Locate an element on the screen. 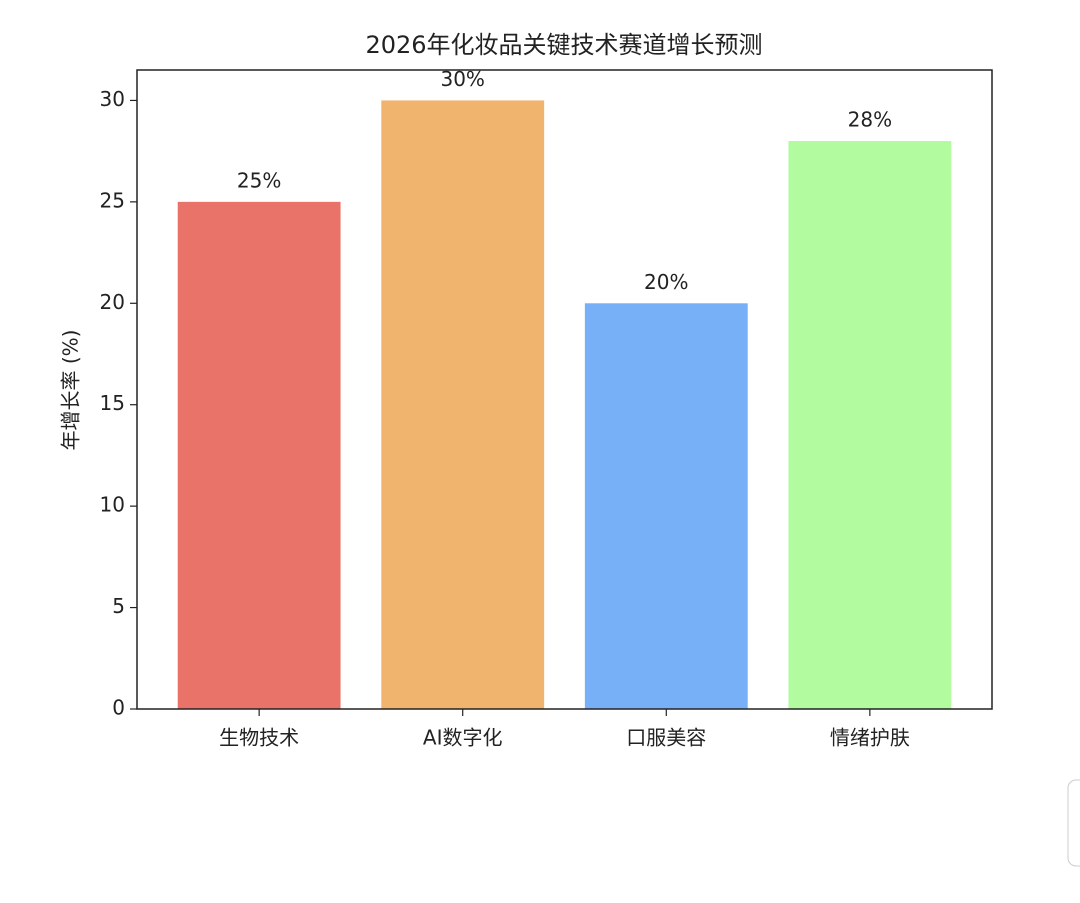 Image resolution: width=1080 pixels, height=903 pixels. y-axis-label: 年增长率 (%) is located at coordinates (71, 390).